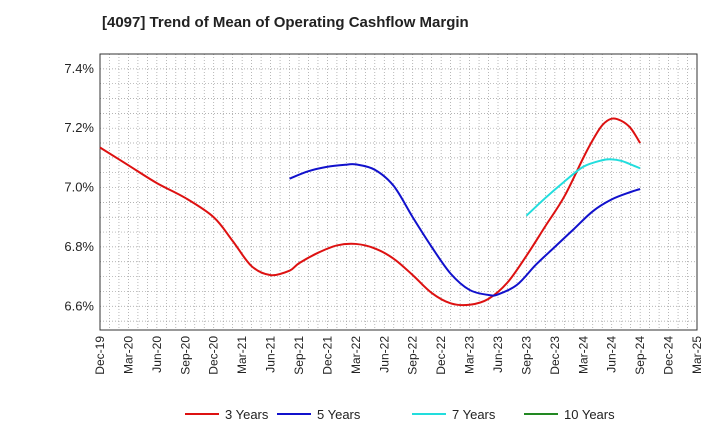 This screenshot has height=440, width=720. What do you see at coordinates (339, 414) in the screenshot?
I see `legend-label: 5 Years` at bounding box center [339, 414].